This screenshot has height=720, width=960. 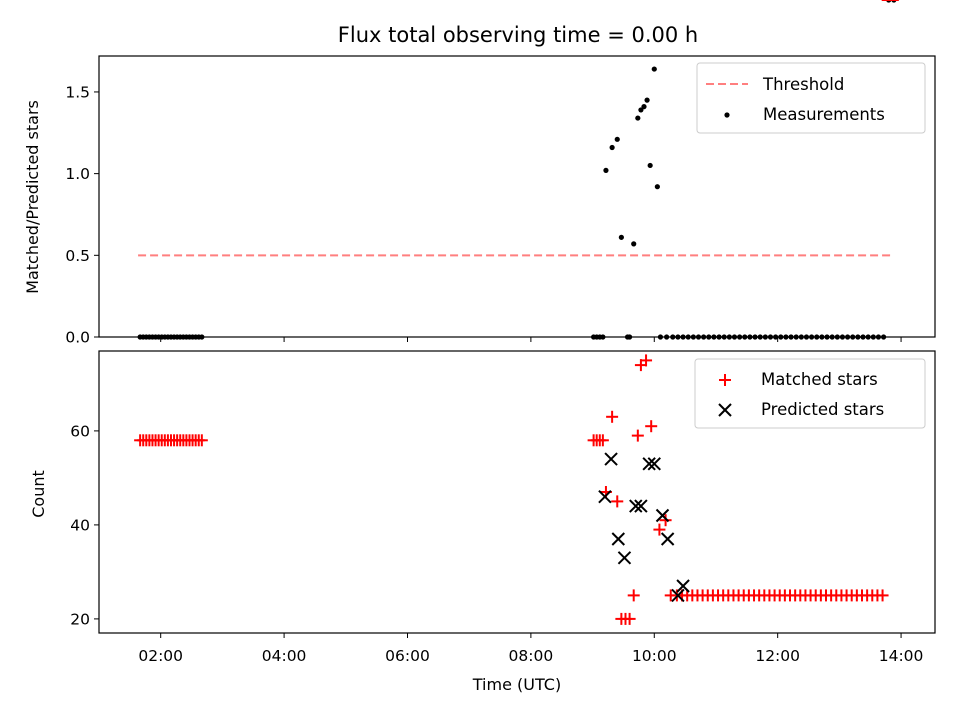 I want to click on legend-threshold-label: Threshold, so click(x=803, y=84).